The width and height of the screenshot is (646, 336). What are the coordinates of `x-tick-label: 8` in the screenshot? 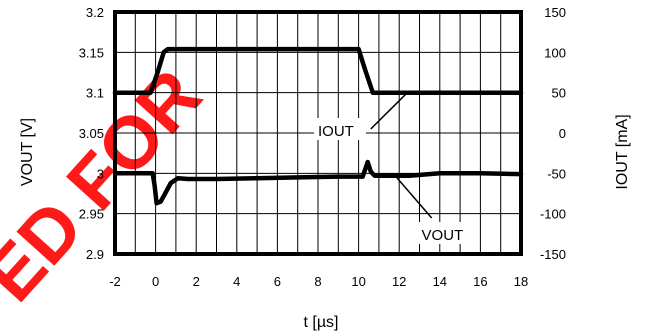 It's located at (317, 281).